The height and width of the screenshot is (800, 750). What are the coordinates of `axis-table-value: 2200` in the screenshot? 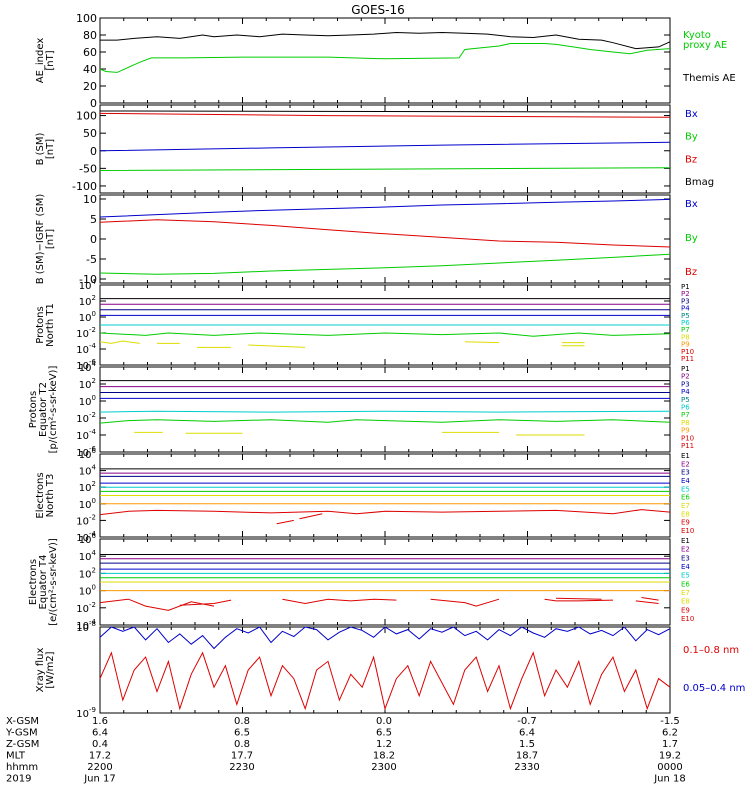 It's located at (99, 767).